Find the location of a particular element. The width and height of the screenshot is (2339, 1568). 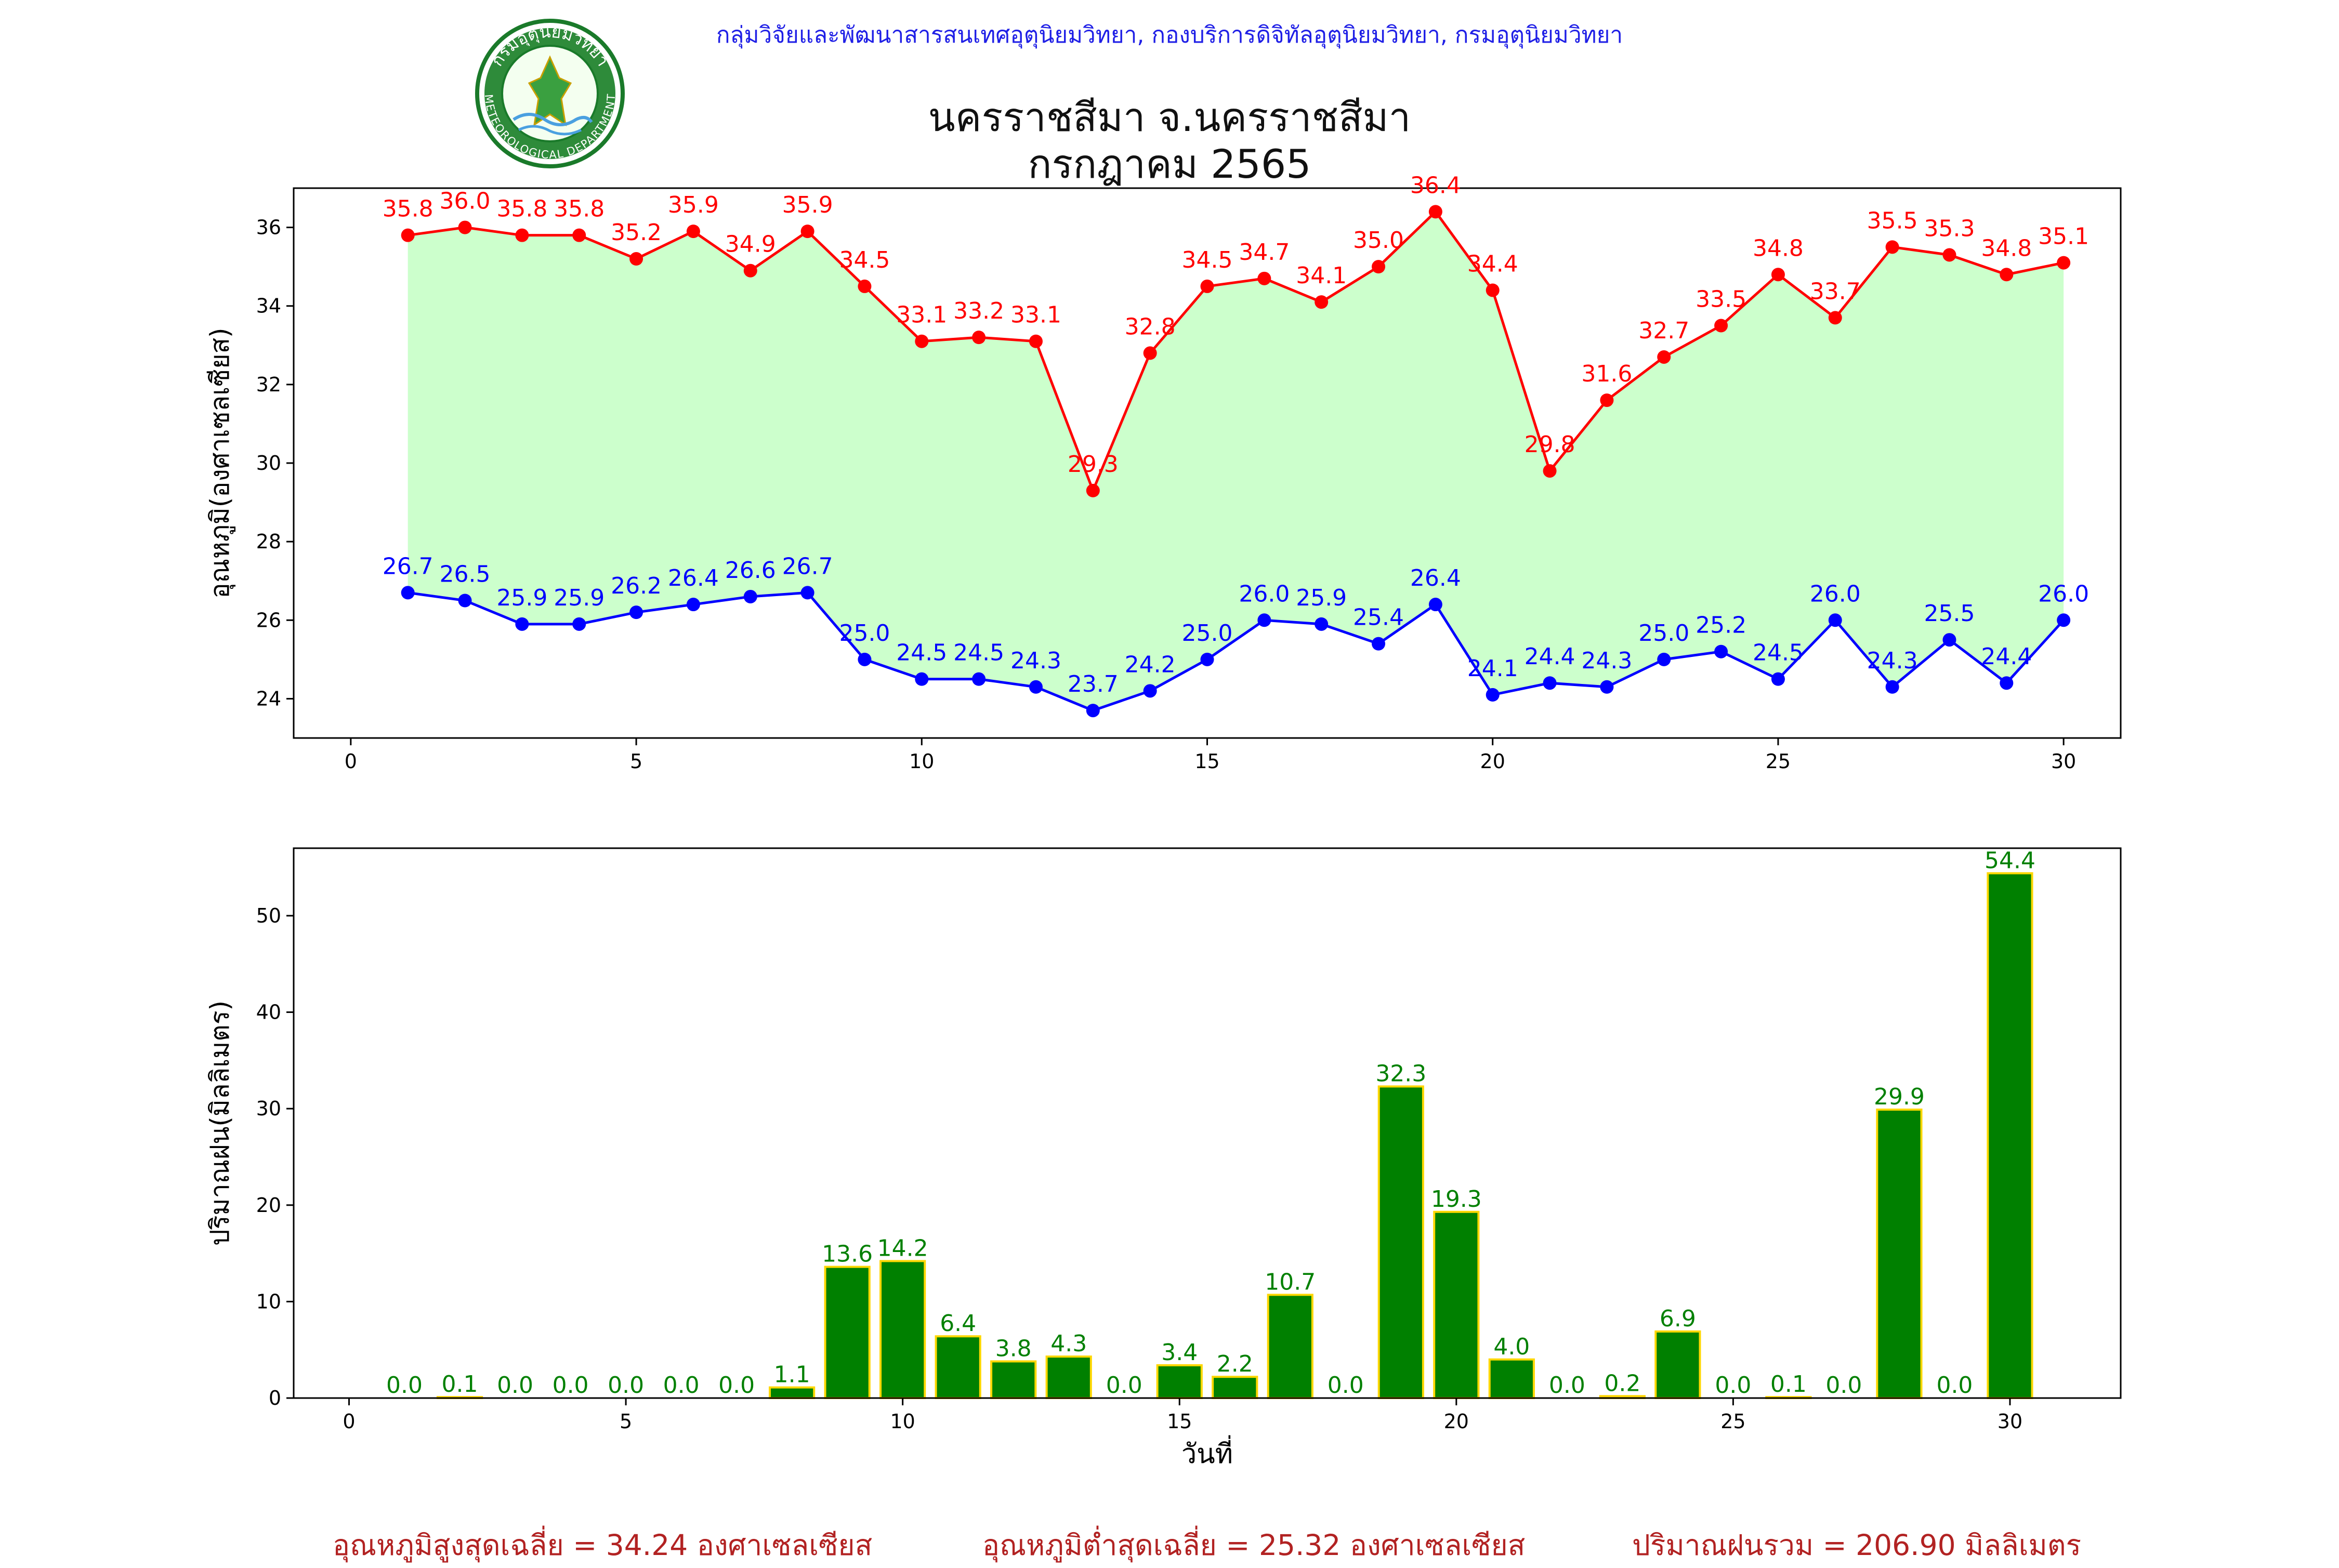

x-tick-label: 5 is located at coordinates (626, 1421).